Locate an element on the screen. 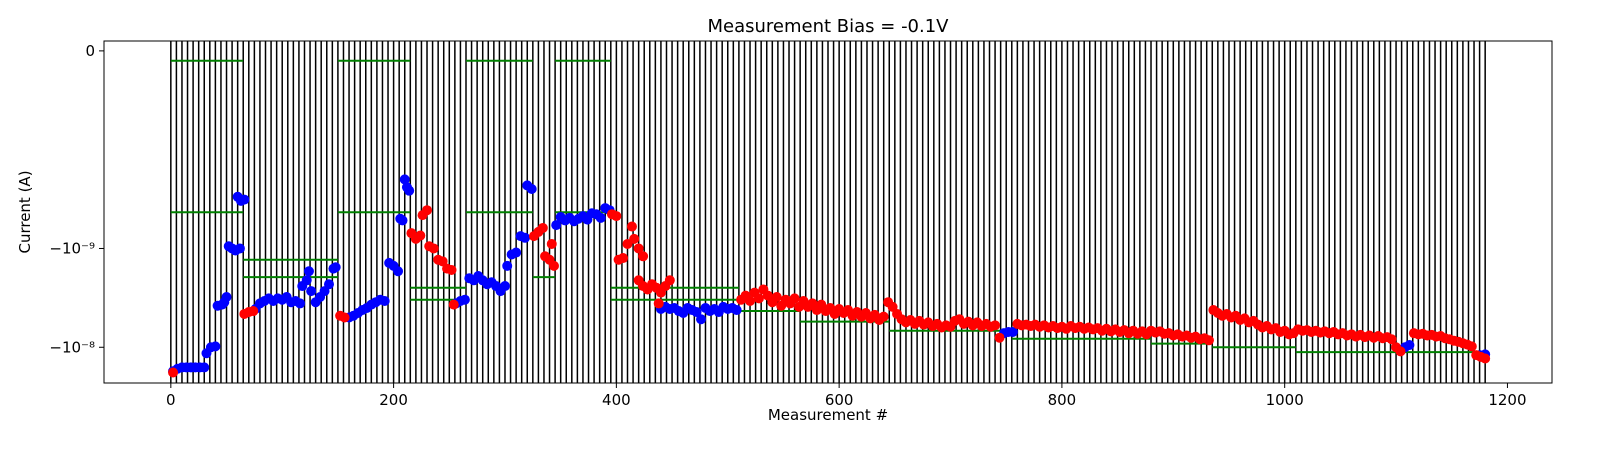  x-axis-ticks: 0 200 400 600 800 1000 1200 is located at coordinates (846, 396).